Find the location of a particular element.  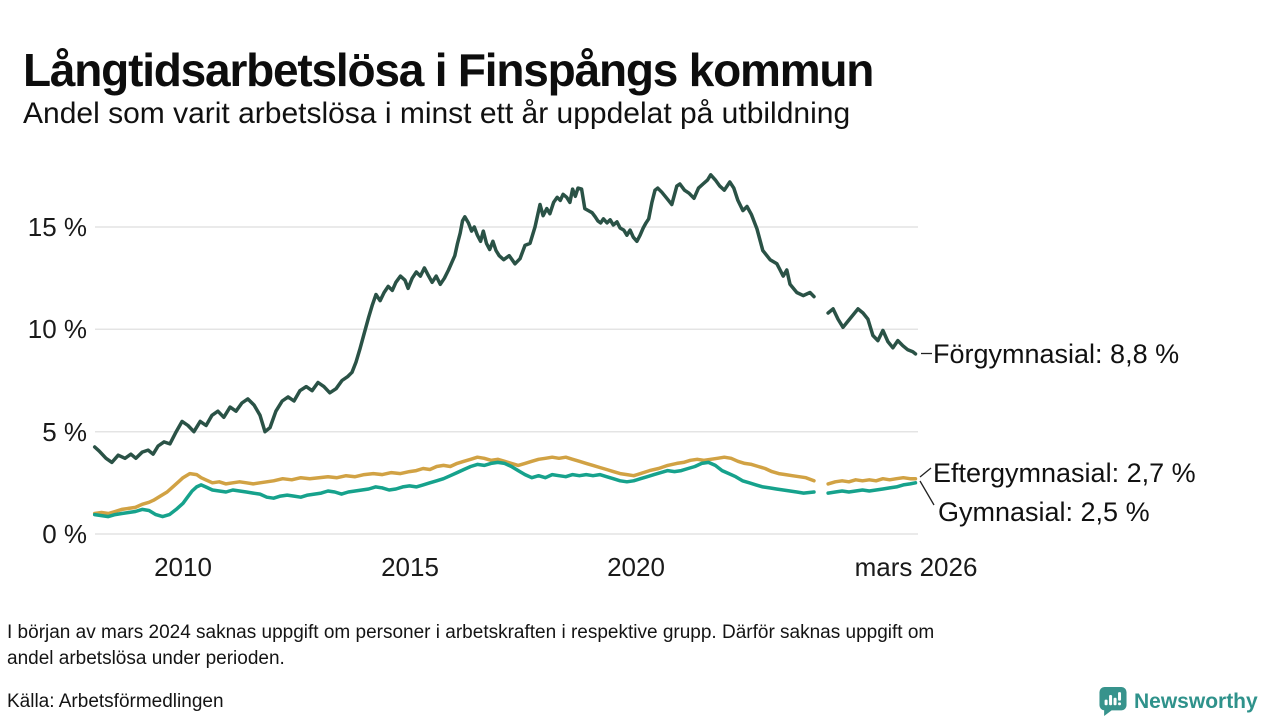

chart-title: Långtidsarbetslösa i Finspångs kommun is located at coordinates (448, 69).